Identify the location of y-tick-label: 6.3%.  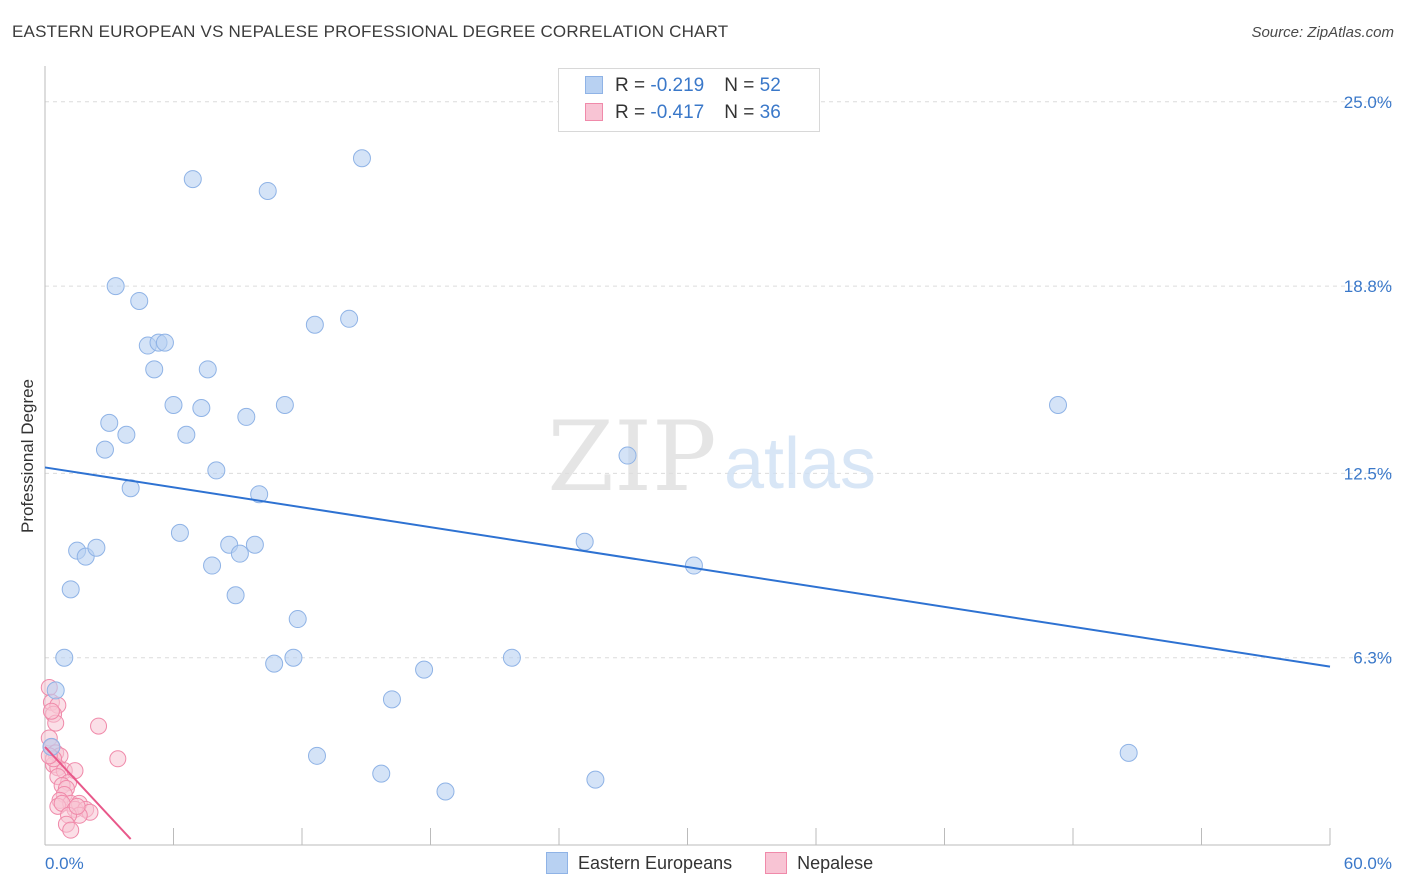
(1372, 658).